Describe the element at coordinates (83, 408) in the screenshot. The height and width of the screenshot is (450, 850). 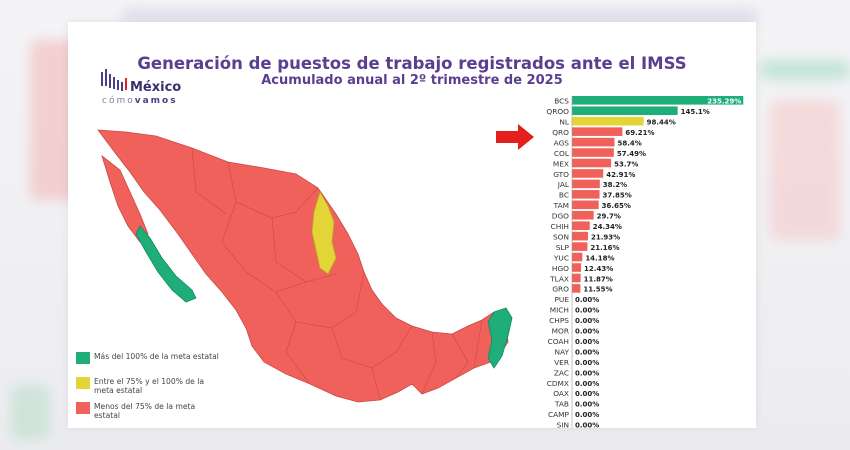
I see `legend-swatch-red` at that location.